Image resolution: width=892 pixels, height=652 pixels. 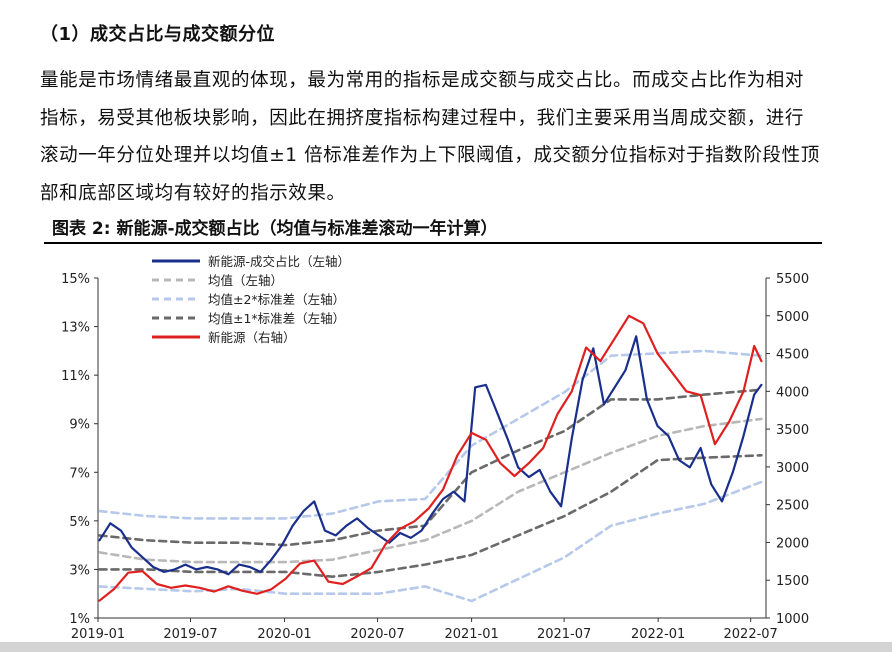 What do you see at coordinates (564, 634) in the screenshot?
I see `x-tick-label: 2021-07` at bounding box center [564, 634].